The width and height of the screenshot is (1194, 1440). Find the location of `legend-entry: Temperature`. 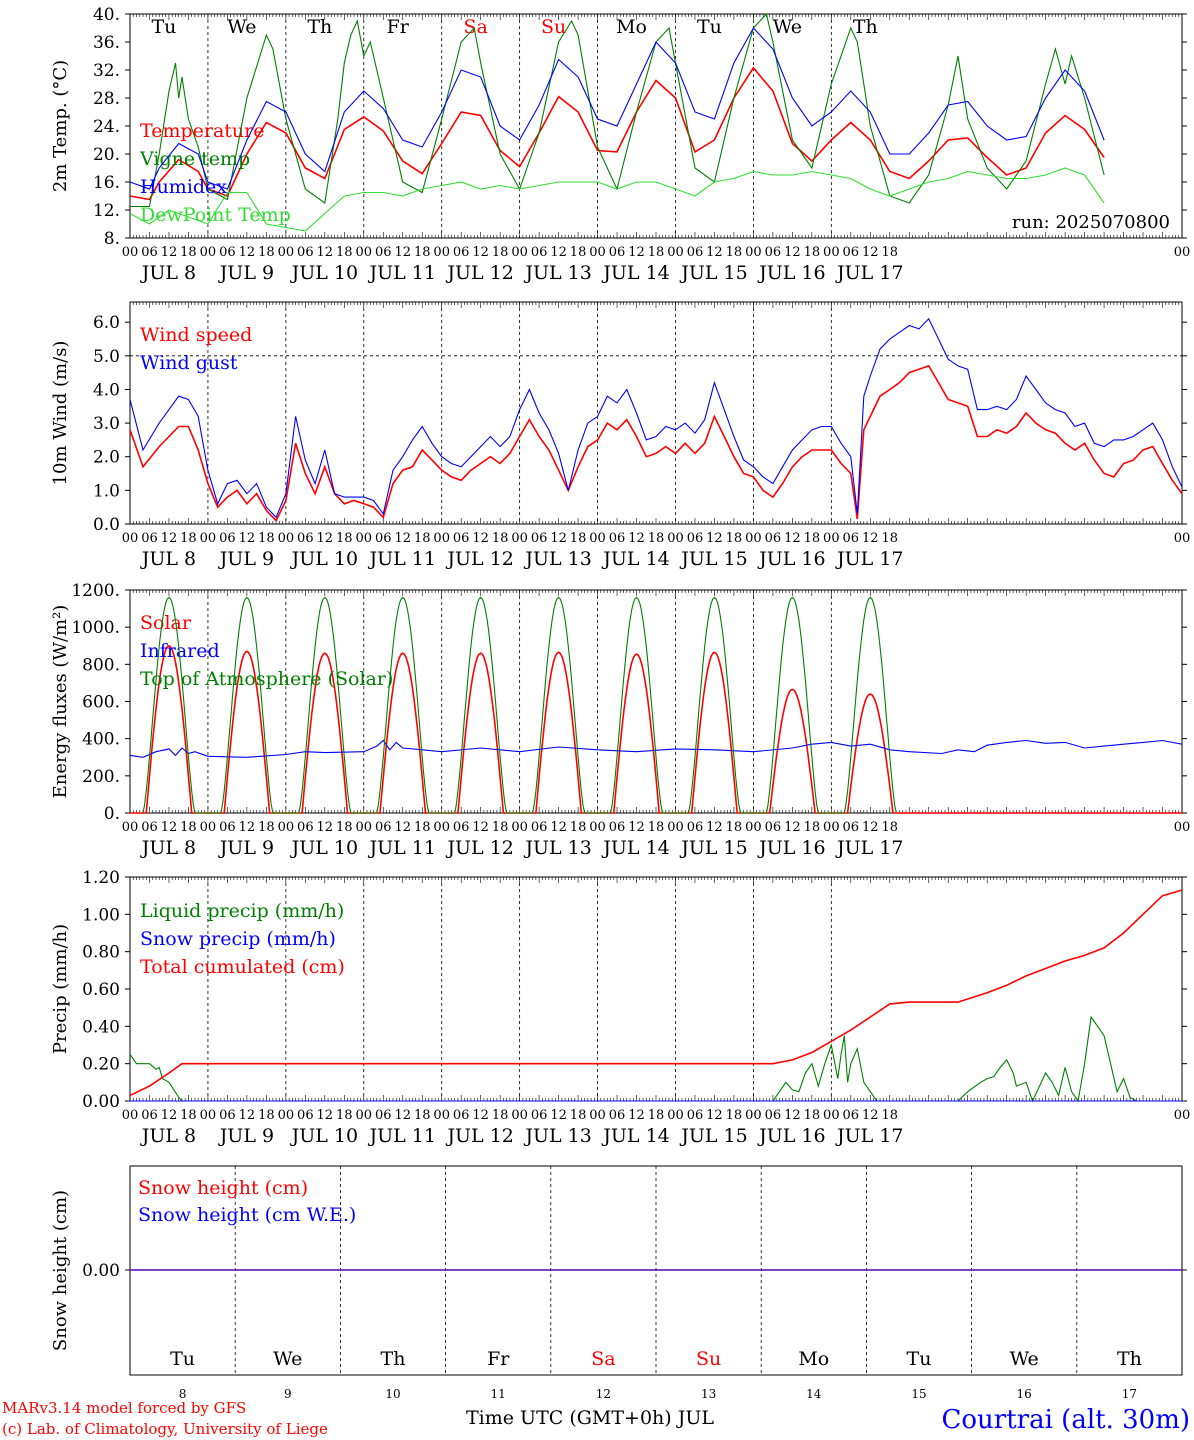

legend-entry: Temperature is located at coordinates (202, 131).